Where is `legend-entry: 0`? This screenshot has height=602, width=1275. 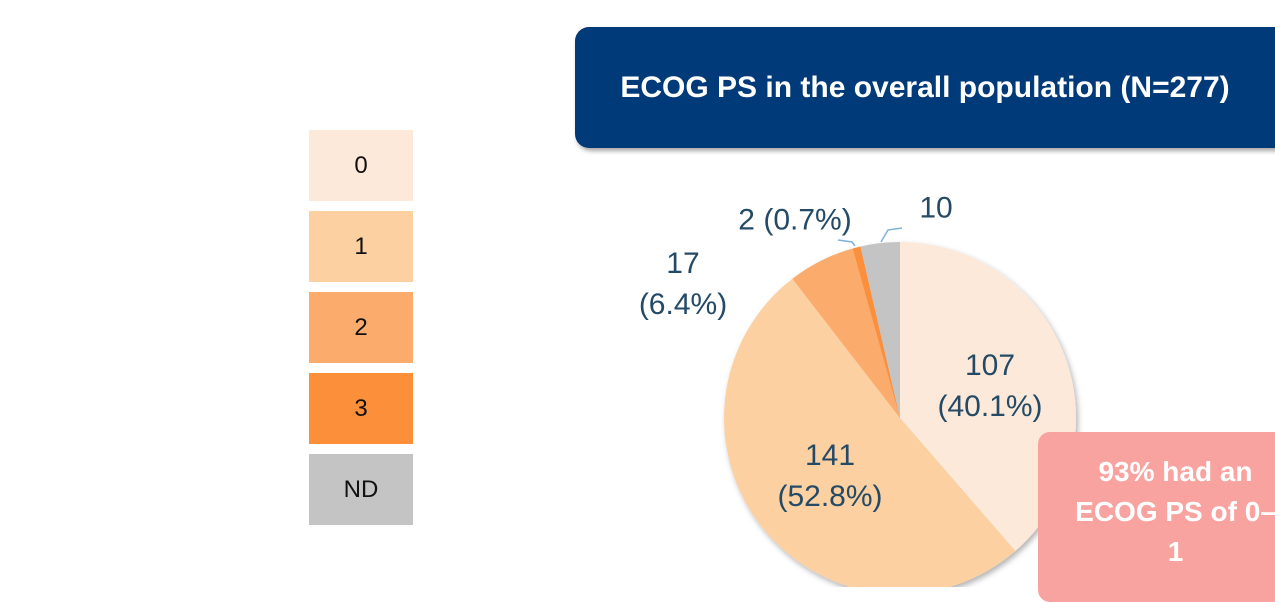
legend-entry: 0 is located at coordinates (361, 165).